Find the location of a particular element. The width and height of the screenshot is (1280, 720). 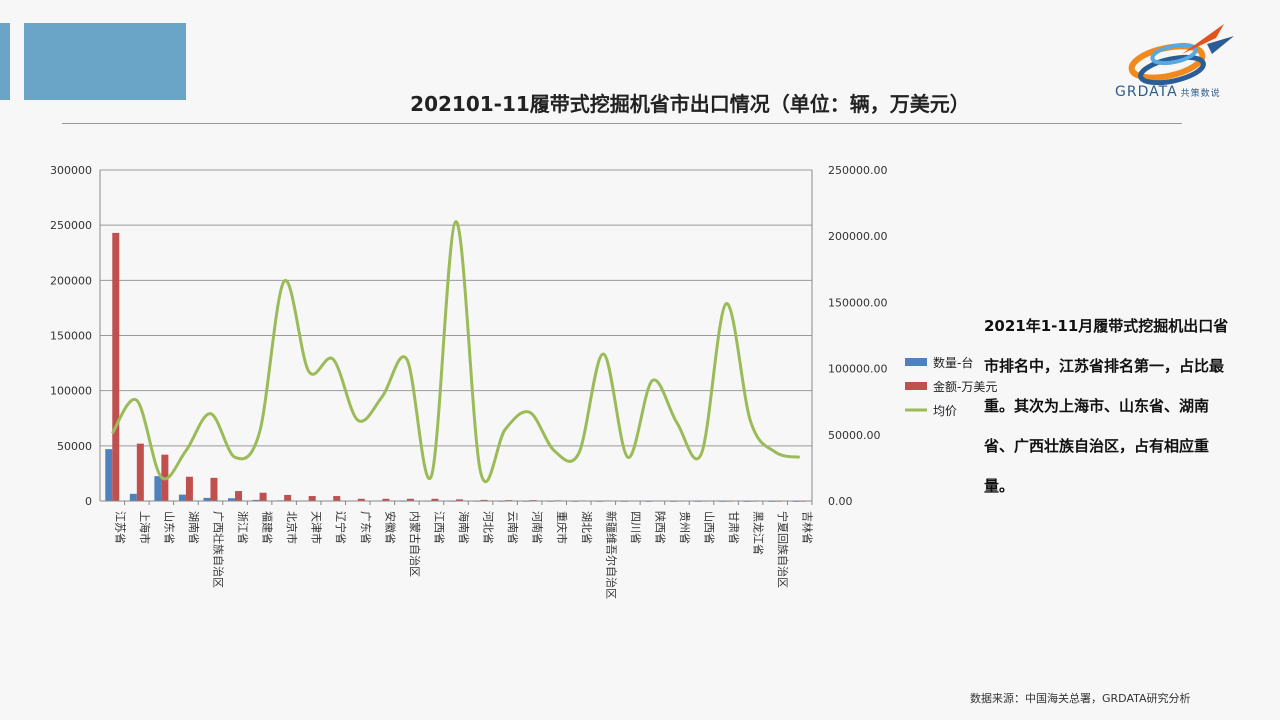

y-left-tick-label: 200000 is located at coordinates (71, 280).